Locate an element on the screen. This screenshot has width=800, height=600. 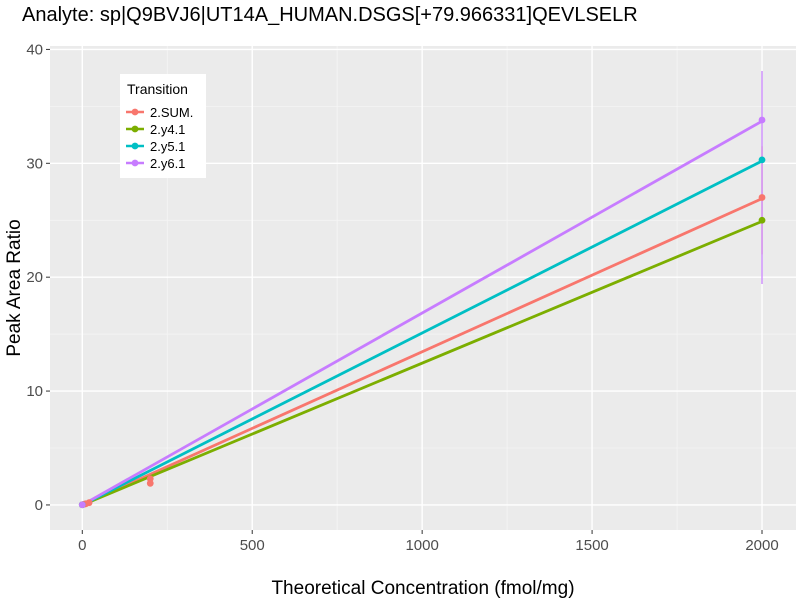
y-tick-label: 20 is located at coordinates (34, 277).